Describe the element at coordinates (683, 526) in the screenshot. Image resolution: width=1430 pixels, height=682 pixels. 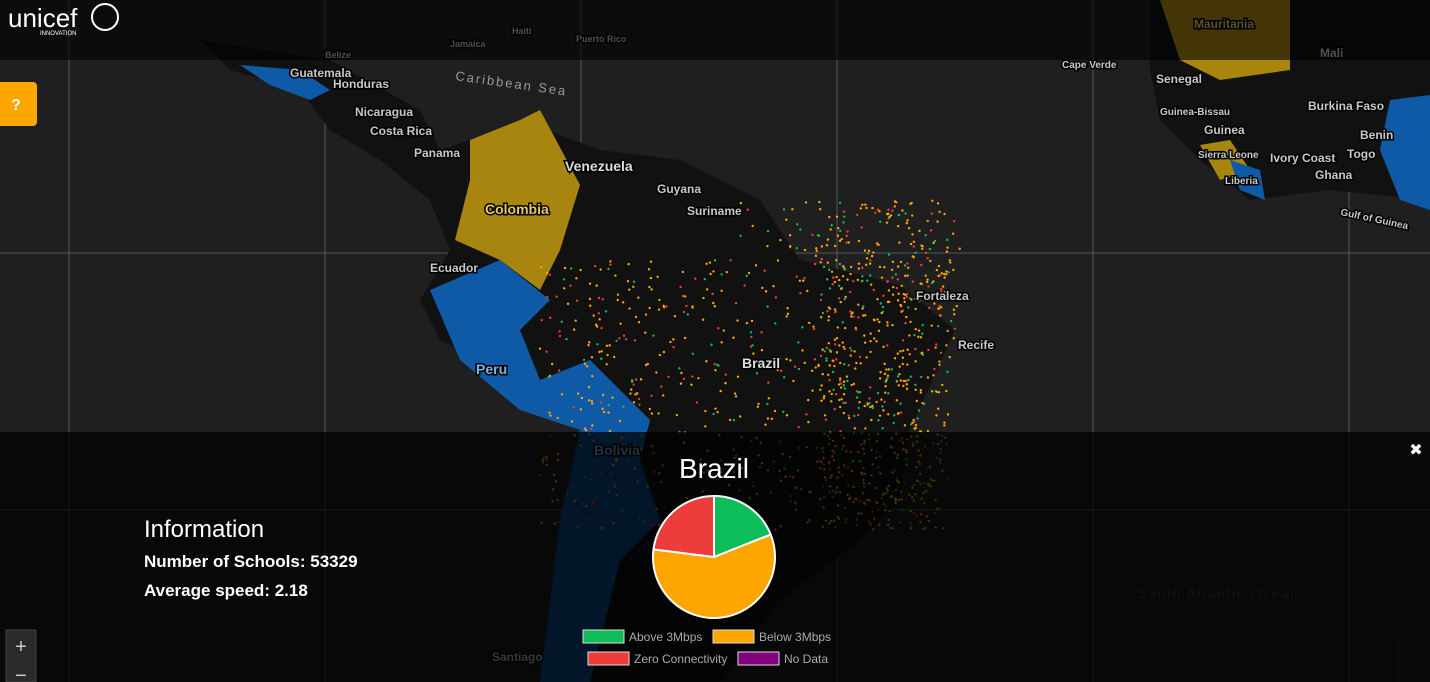
I see `pie-slice` at that location.